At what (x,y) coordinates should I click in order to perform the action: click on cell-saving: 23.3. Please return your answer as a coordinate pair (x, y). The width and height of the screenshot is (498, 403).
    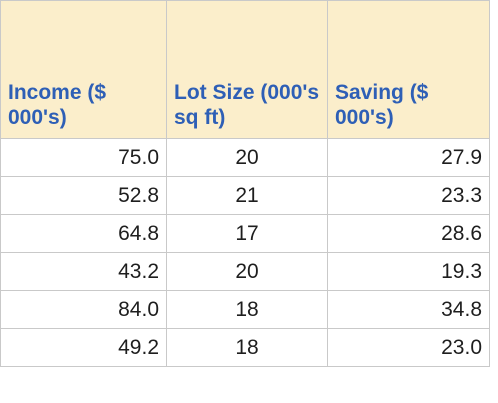
    Looking at the image, I should click on (408, 195).